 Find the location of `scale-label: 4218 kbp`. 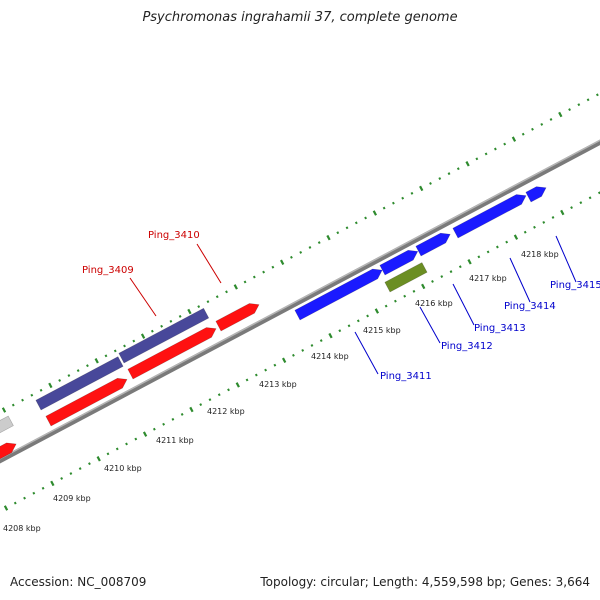

scale-label: 4218 kbp is located at coordinates (540, 254).